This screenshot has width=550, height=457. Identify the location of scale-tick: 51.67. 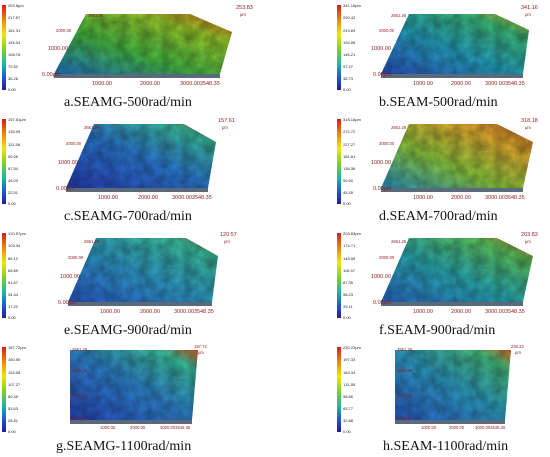
(13, 282).